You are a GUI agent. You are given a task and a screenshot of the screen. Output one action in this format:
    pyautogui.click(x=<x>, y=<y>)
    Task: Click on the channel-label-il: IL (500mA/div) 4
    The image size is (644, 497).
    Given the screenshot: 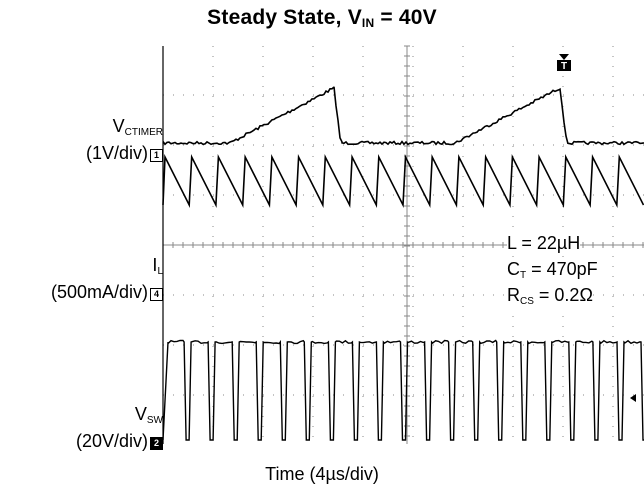 What is the action you would take?
    pyautogui.click(x=106, y=278)
    